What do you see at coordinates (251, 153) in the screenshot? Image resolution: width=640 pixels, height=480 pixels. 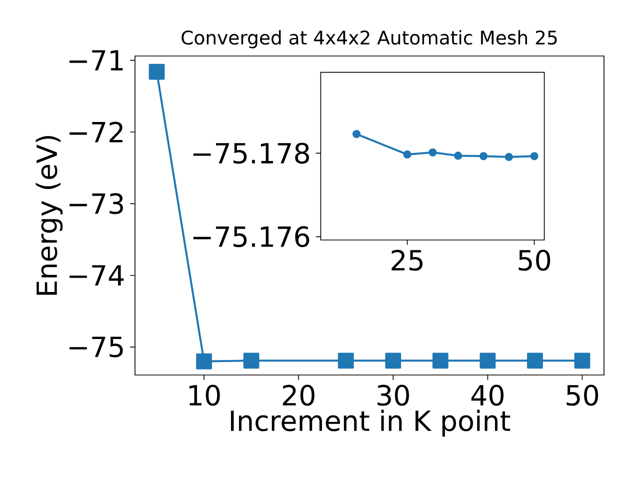 I see `y-tick-label: −75.178` at bounding box center [251, 153].